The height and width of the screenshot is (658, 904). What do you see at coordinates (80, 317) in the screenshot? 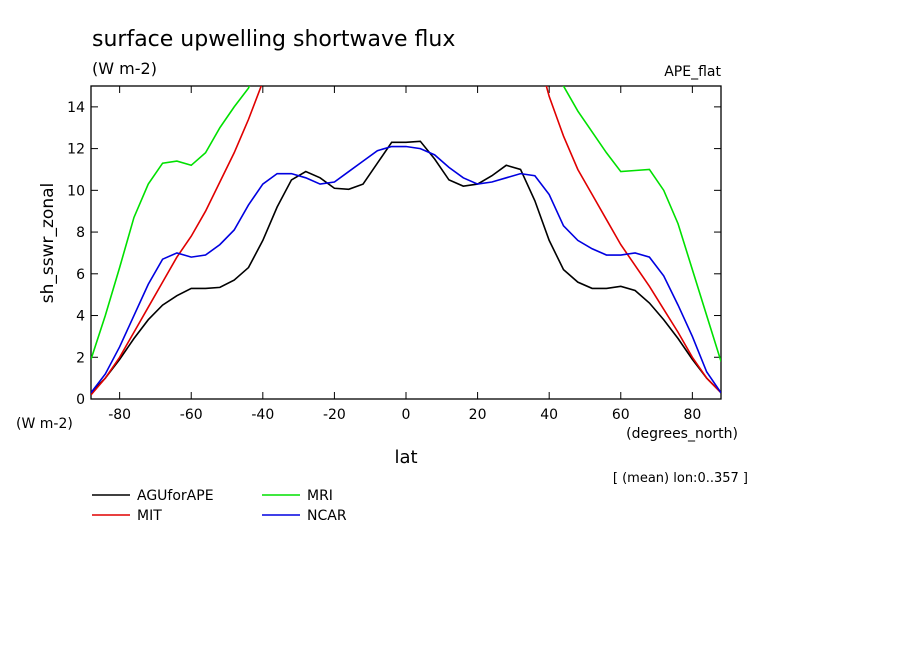
I see `y-tick-label: 4` at bounding box center [80, 317].